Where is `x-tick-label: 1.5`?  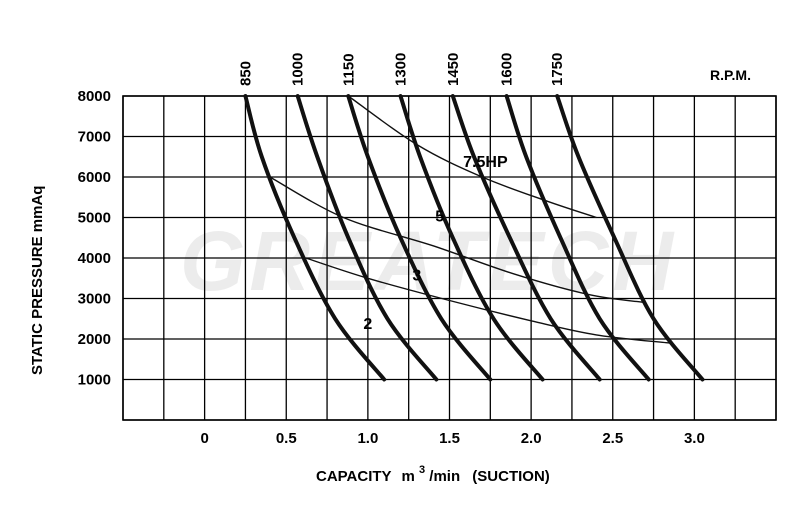
x-tick-label: 1.5 is located at coordinates (449, 438).